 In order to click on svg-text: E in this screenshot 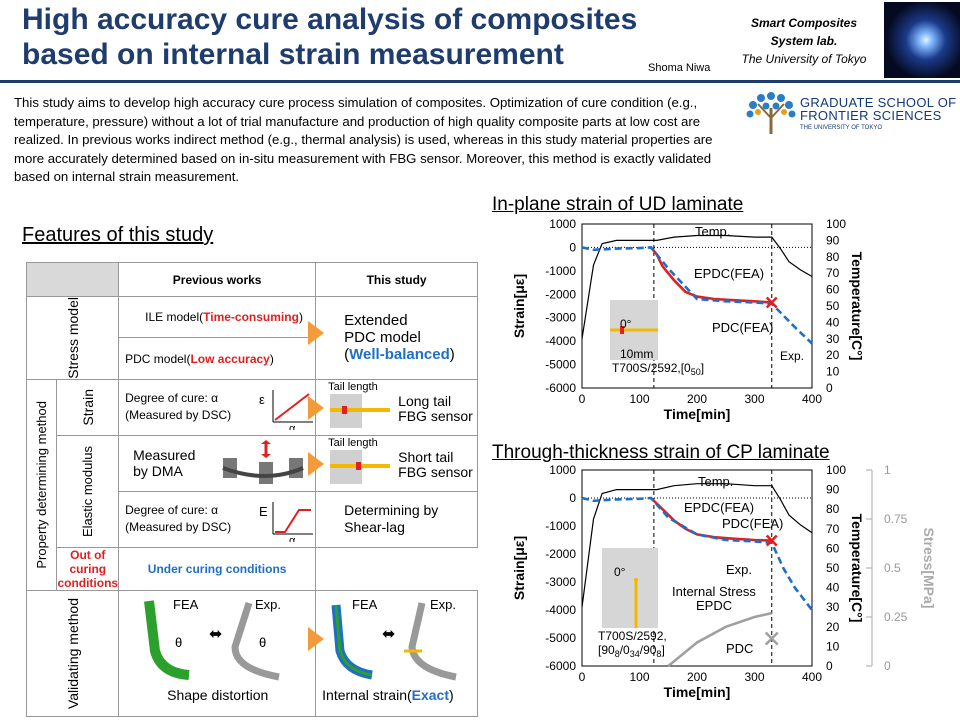, I will do `click(263, 511)`.